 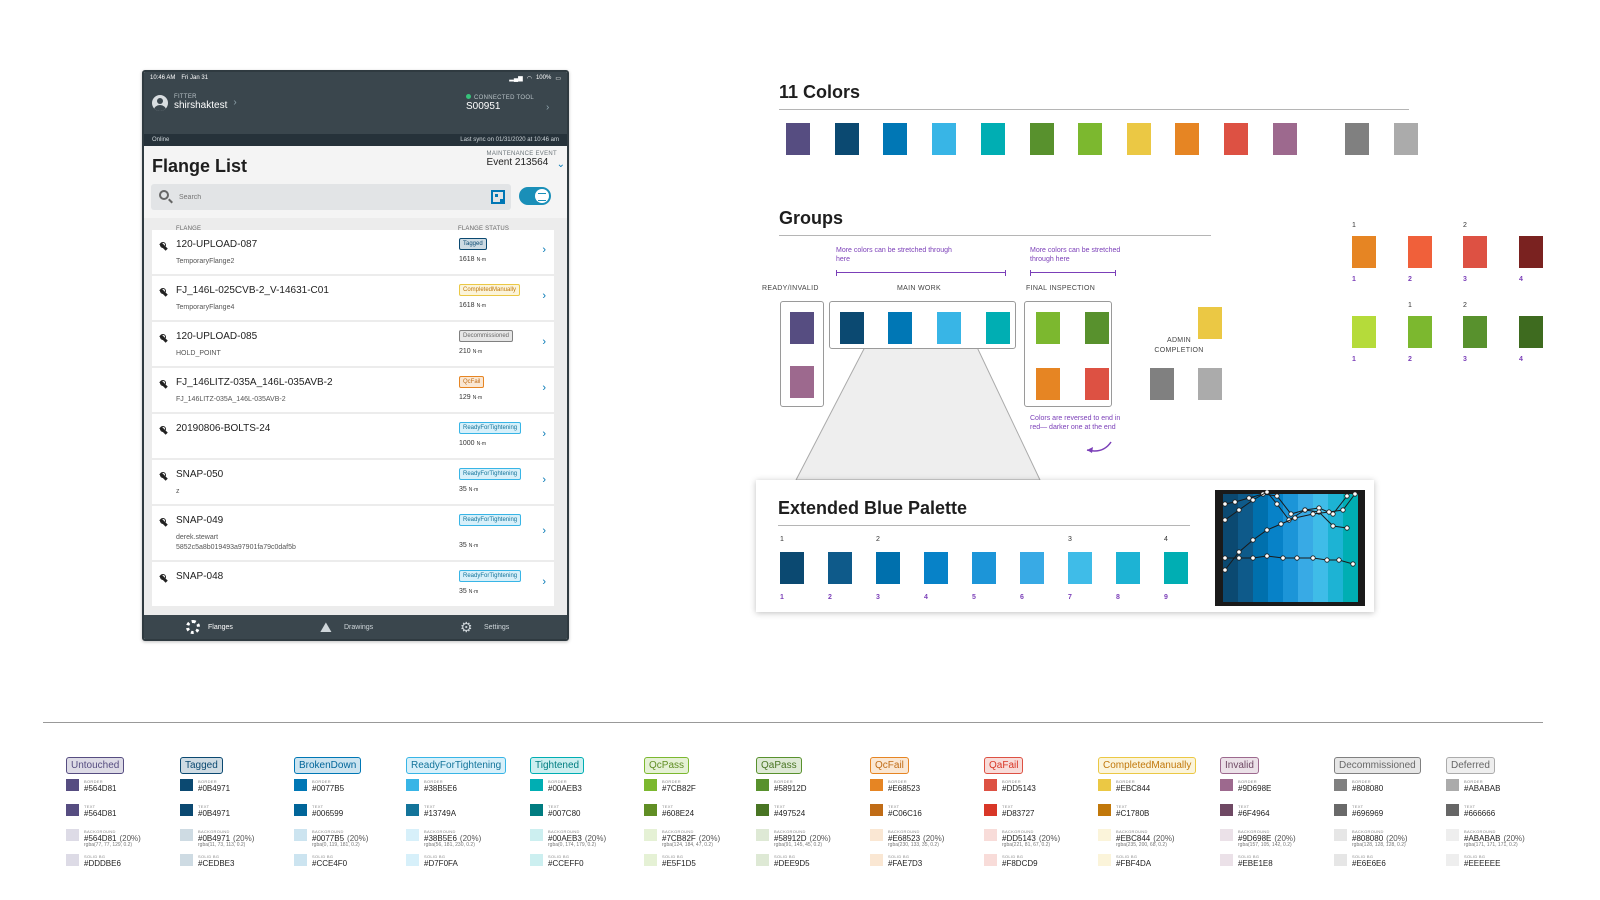 What do you see at coordinates (525, 160) in the screenshot?
I see `maintenance-event-selector: MAINTENANCE EVENT Event 213564 ⌄` at bounding box center [525, 160].